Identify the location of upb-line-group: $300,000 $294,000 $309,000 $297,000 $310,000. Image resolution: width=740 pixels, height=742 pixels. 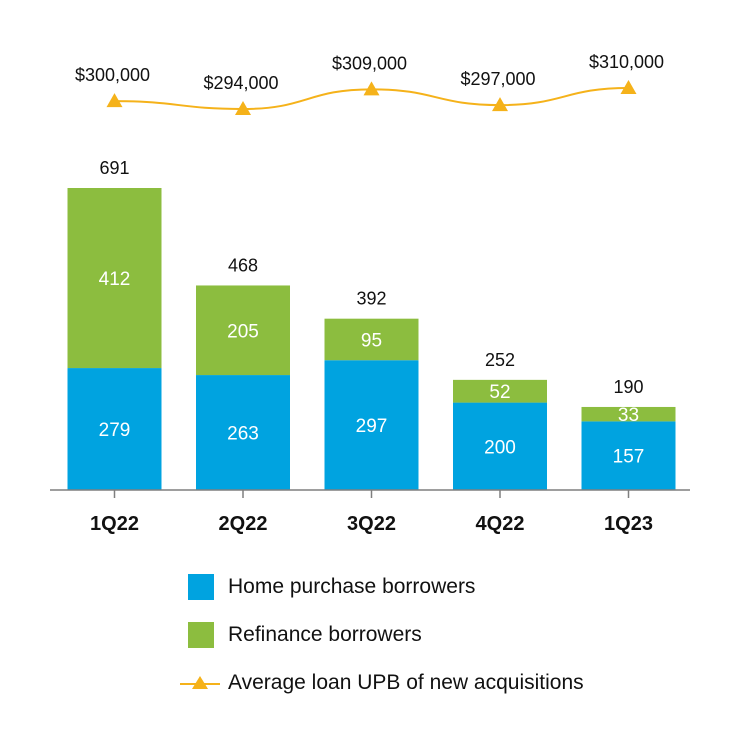
(369, 83).